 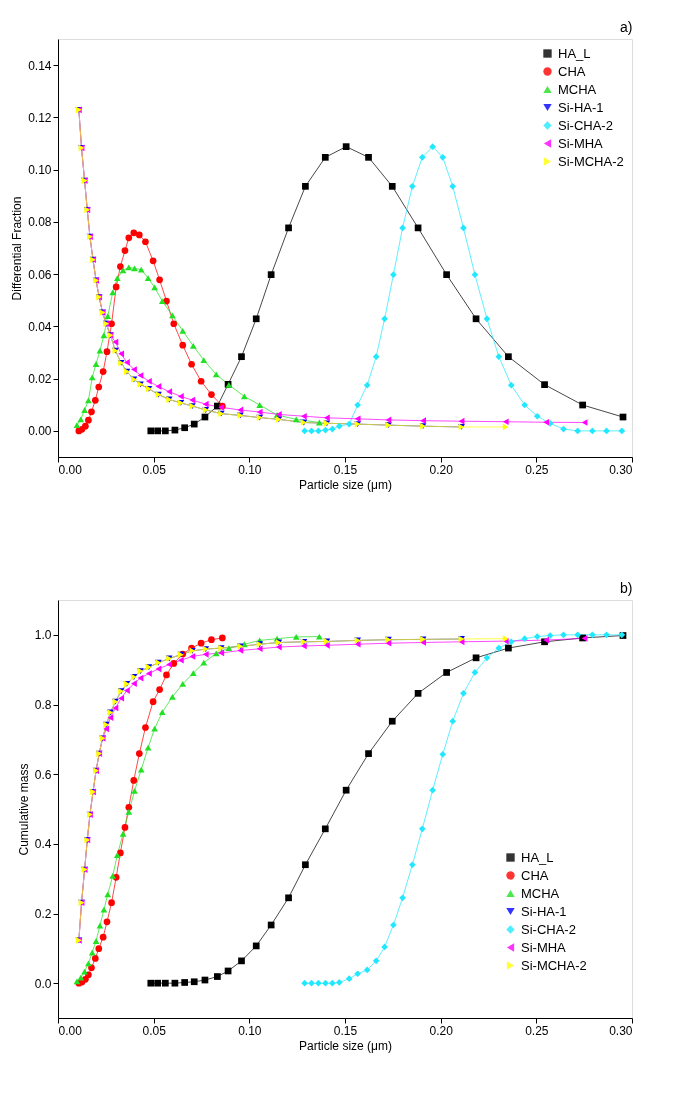 What do you see at coordinates (43, 914) in the screenshot?
I see `y-tick-label: 0.2` at bounding box center [43, 914].